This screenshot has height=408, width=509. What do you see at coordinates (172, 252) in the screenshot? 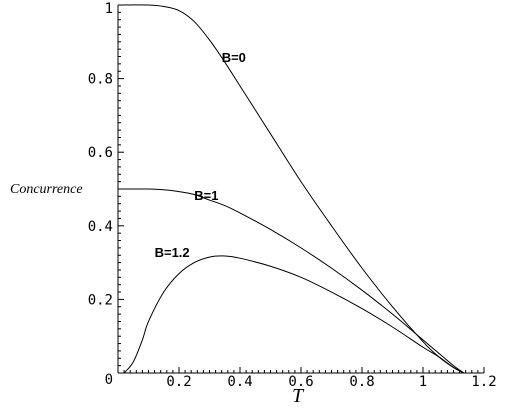
I see `curve-label: B=1.2` at bounding box center [172, 252].